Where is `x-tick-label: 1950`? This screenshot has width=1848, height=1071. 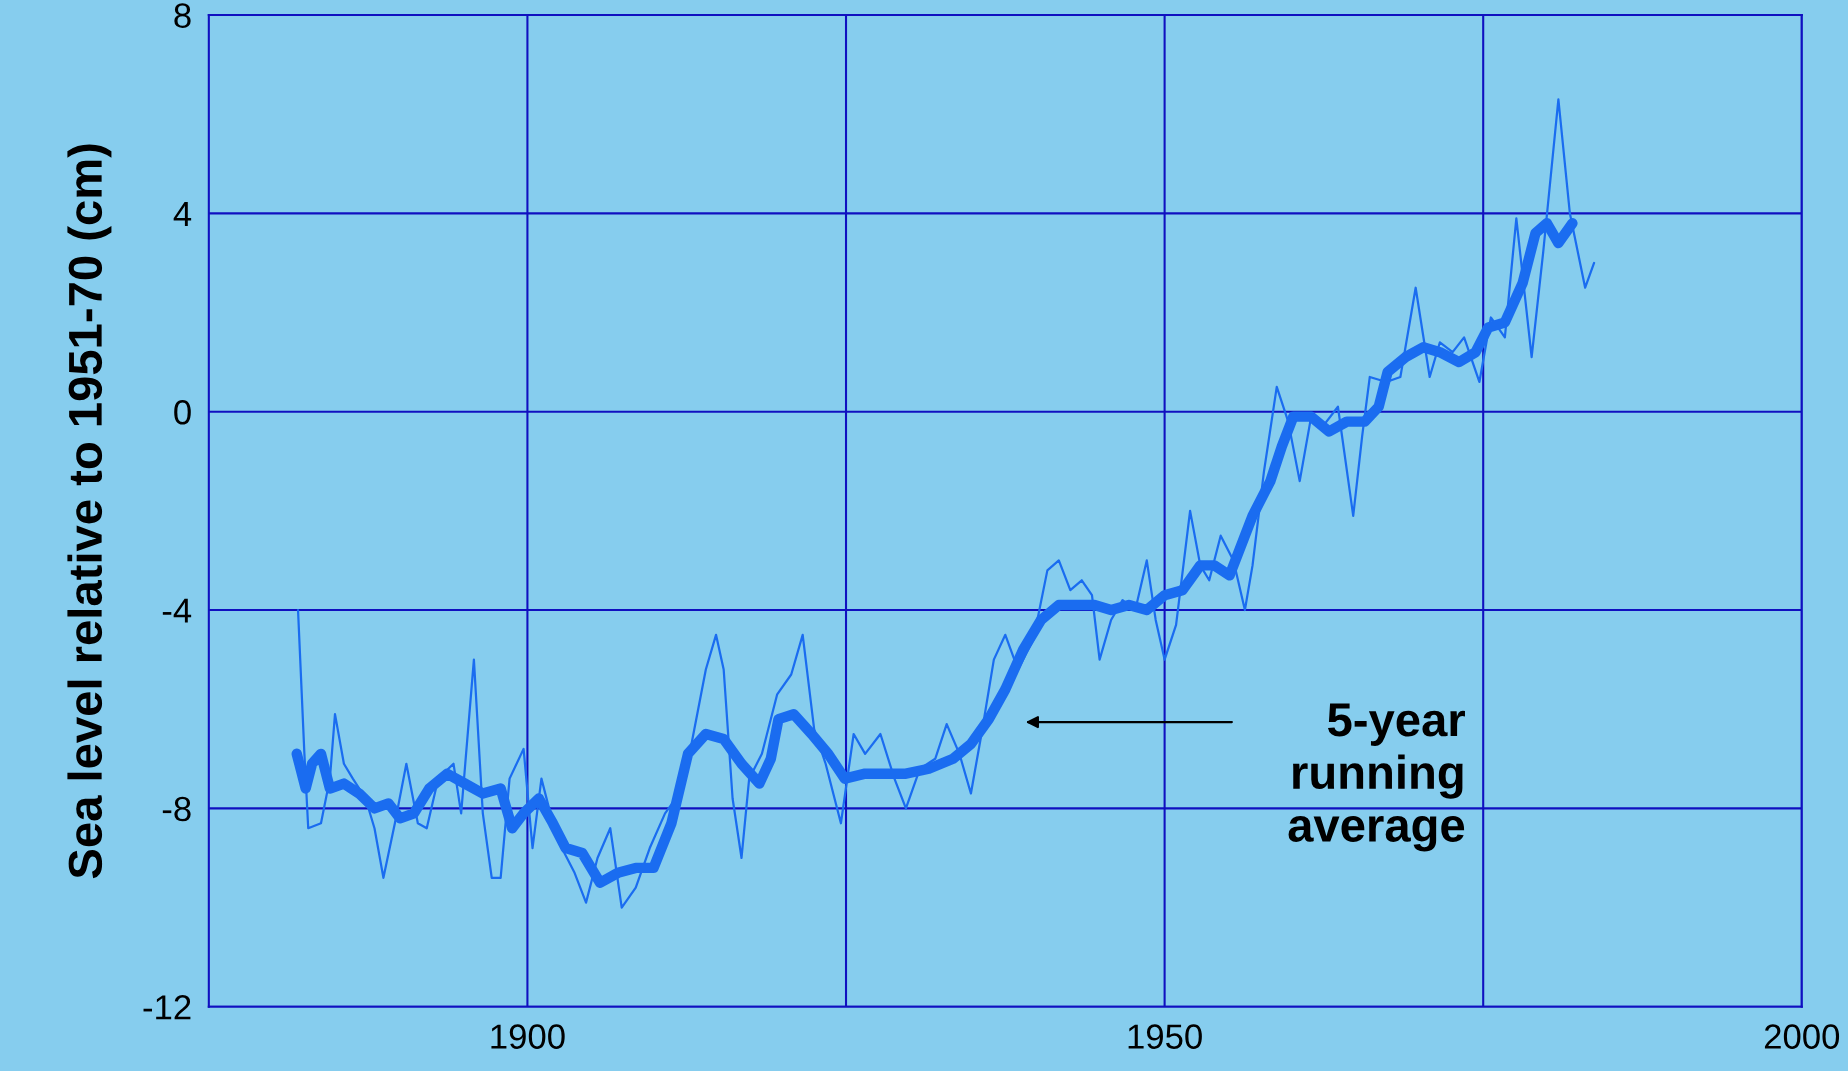 x-tick-label: 1950 is located at coordinates (1165, 1036).